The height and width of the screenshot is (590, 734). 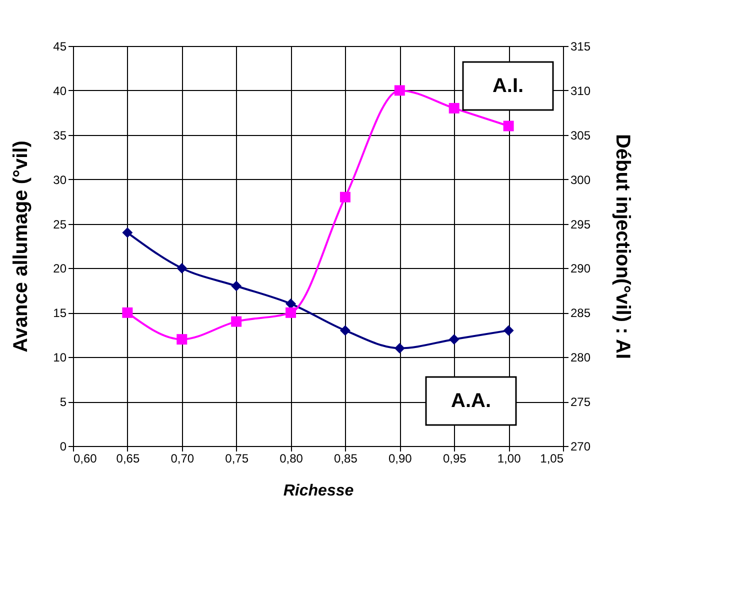 What do you see at coordinates (21, 246) in the screenshot?
I see `y-axis-title: Avance allumage (°vil)` at bounding box center [21, 246].